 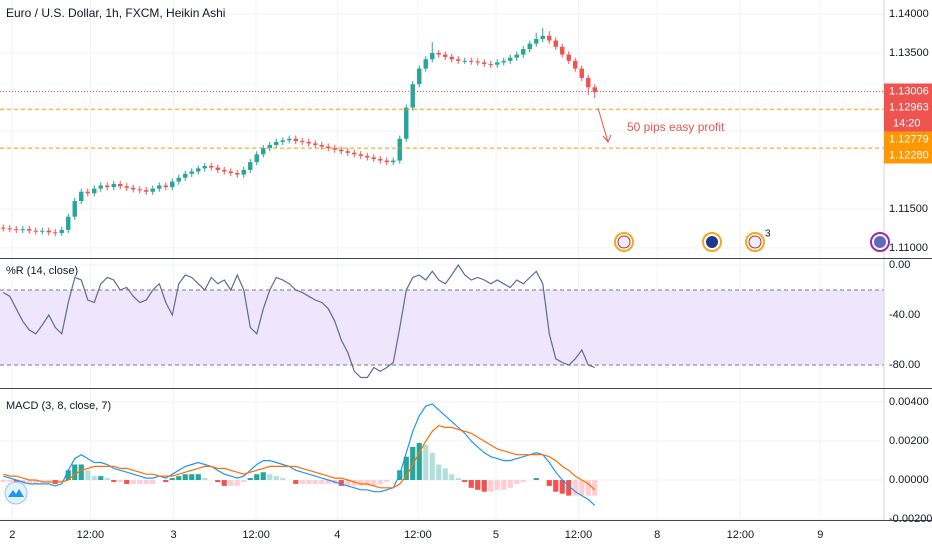 What do you see at coordinates (909, 480) in the screenshot?
I see `y-tick-label: 0.00000` at bounding box center [909, 480].